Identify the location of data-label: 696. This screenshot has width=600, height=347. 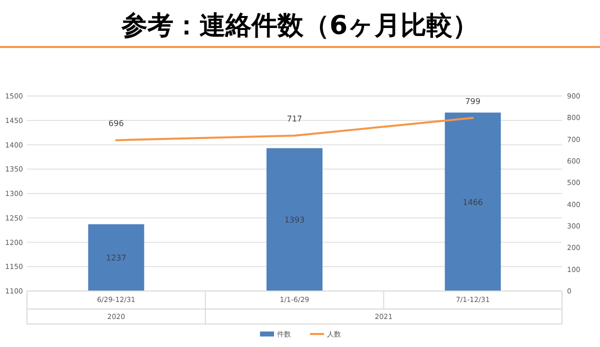
(116, 123).